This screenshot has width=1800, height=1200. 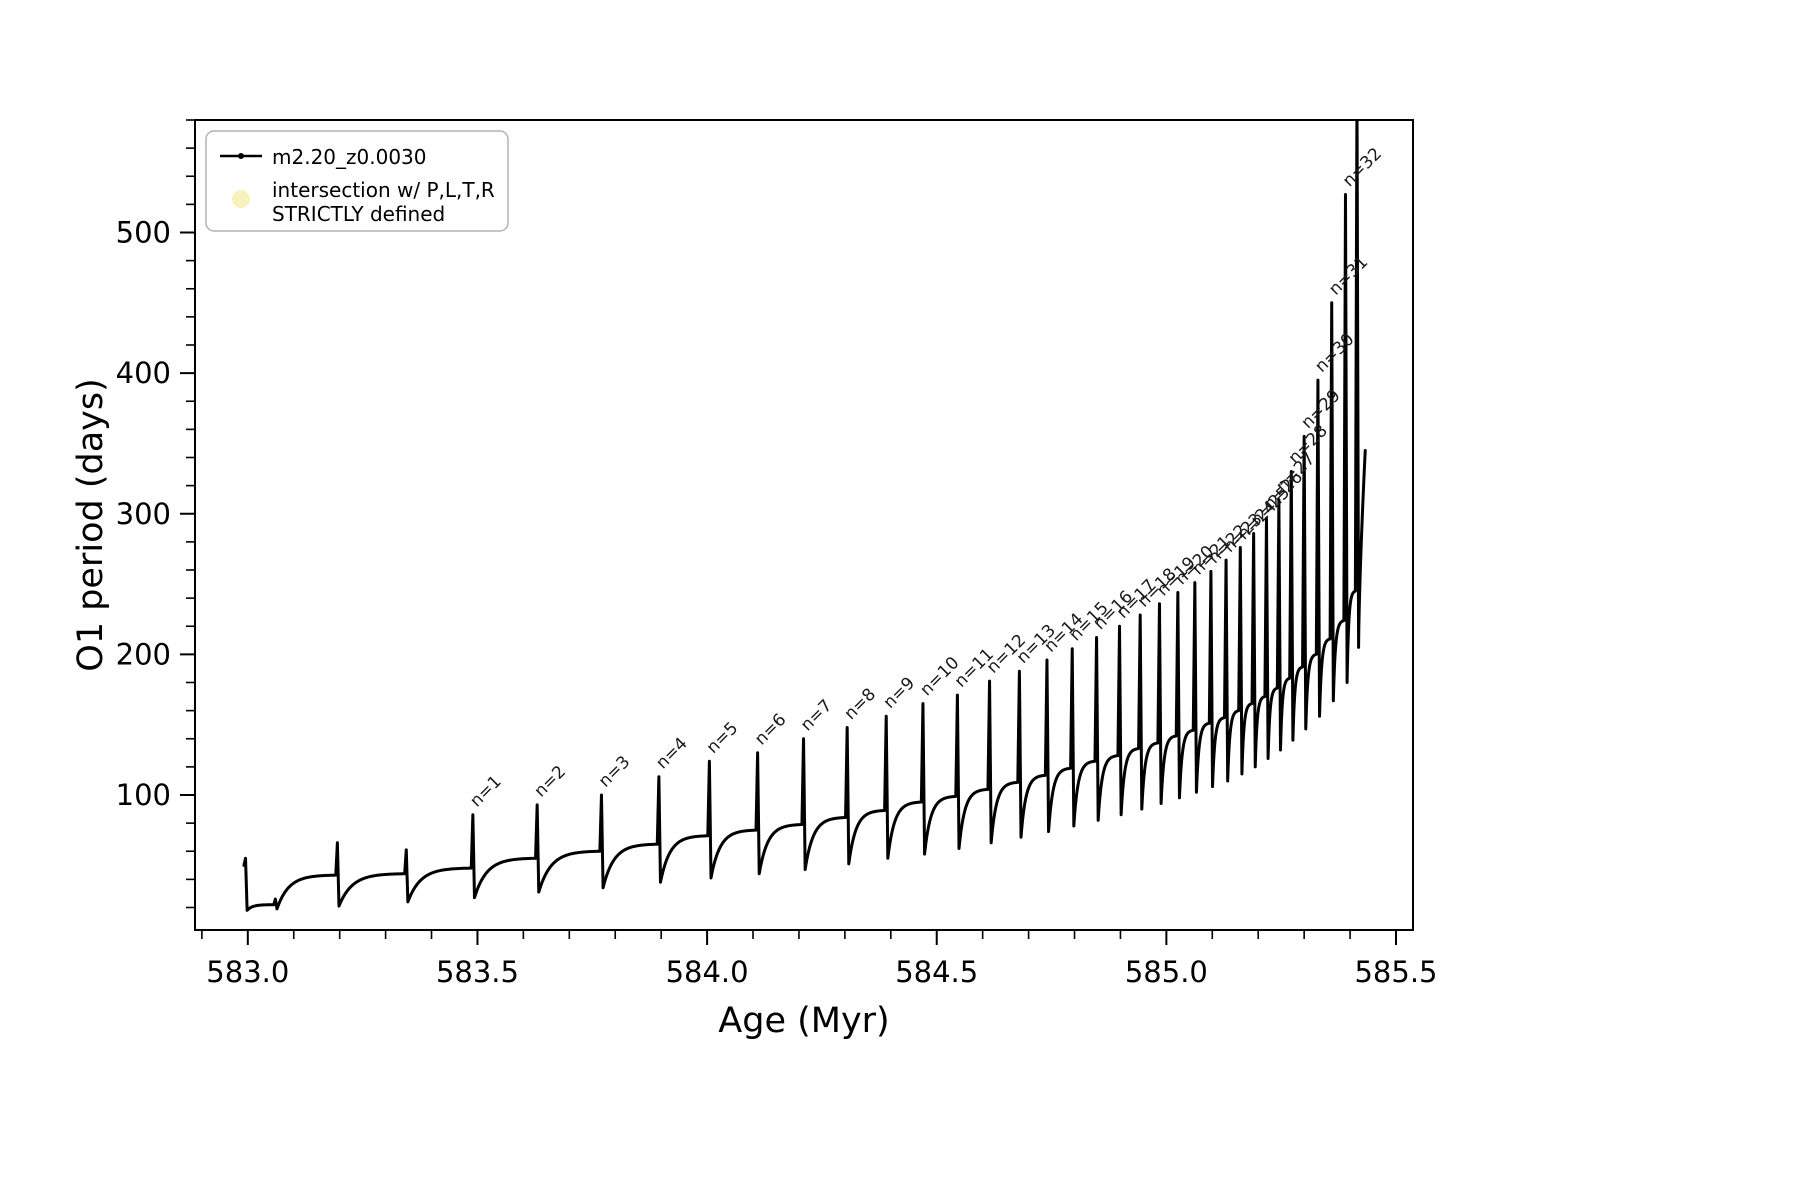 What do you see at coordinates (143, 514) in the screenshot?
I see `y-tick-label: 300` at bounding box center [143, 514].